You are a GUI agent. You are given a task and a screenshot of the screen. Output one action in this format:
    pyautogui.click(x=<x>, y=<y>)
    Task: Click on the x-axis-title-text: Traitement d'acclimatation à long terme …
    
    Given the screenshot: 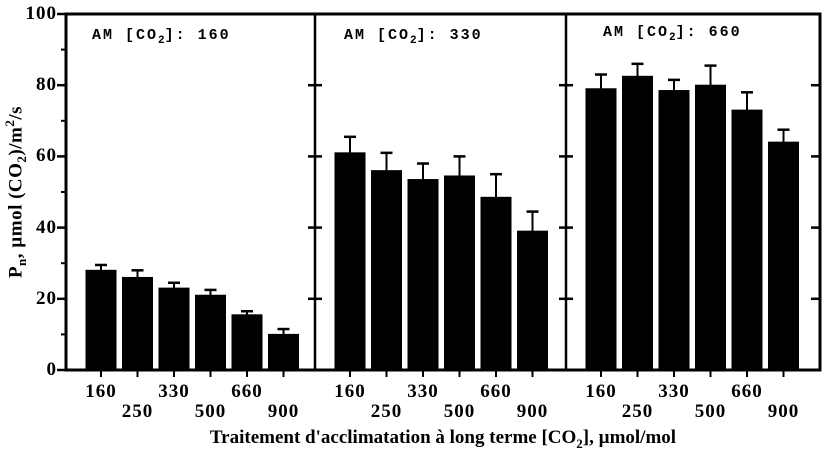 What is the action you would take?
    pyautogui.click(x=393, y=437)
    